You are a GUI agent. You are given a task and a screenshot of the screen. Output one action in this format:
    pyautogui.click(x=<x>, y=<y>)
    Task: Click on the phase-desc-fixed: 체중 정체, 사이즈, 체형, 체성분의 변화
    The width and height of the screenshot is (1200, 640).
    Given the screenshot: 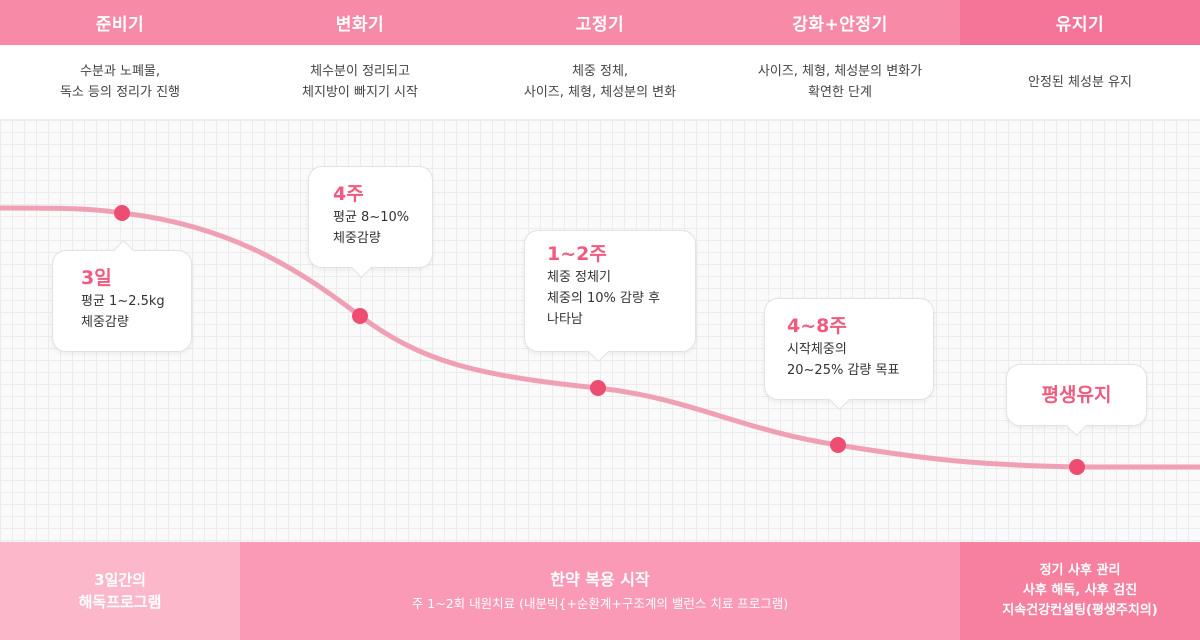 What is the action you would take?
    pyautogui.click(x=600, y=82)
    